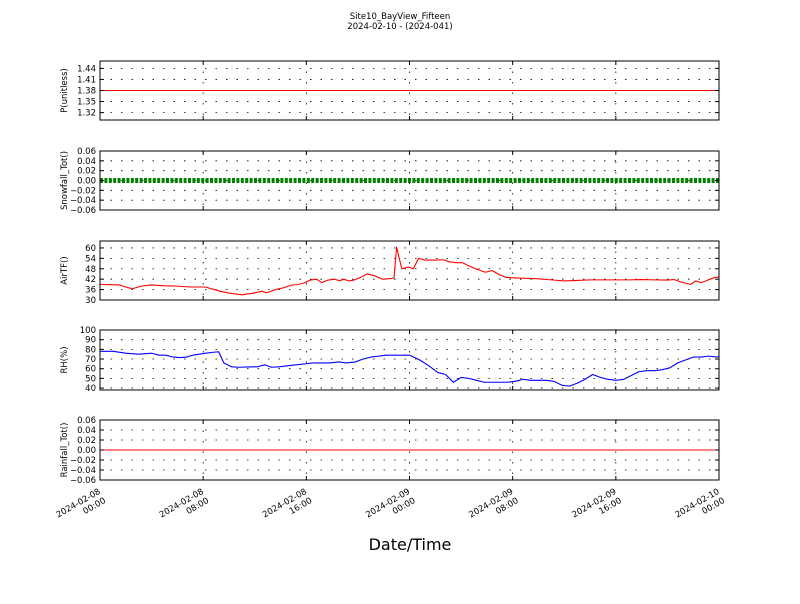  What do you see at coordinates (493, 508) in the screenshot?
I see `x-tick-label: 2024-02-0908:00` at bounding box center [493, 508].